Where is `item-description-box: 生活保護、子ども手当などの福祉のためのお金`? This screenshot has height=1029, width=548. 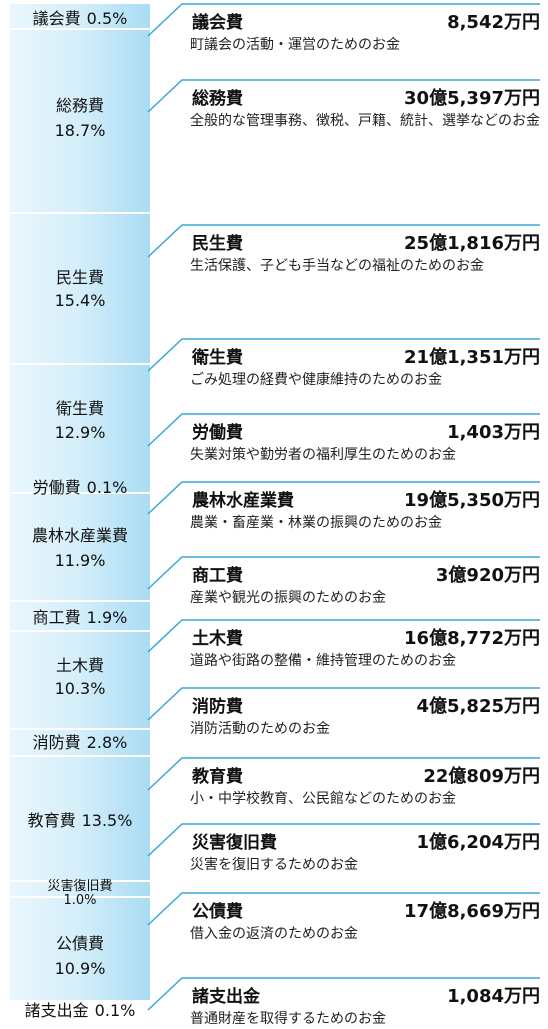
item-description-box: 生活保護、子ども手当などの福祉のためのお金 is located at coordinates (337, 266).